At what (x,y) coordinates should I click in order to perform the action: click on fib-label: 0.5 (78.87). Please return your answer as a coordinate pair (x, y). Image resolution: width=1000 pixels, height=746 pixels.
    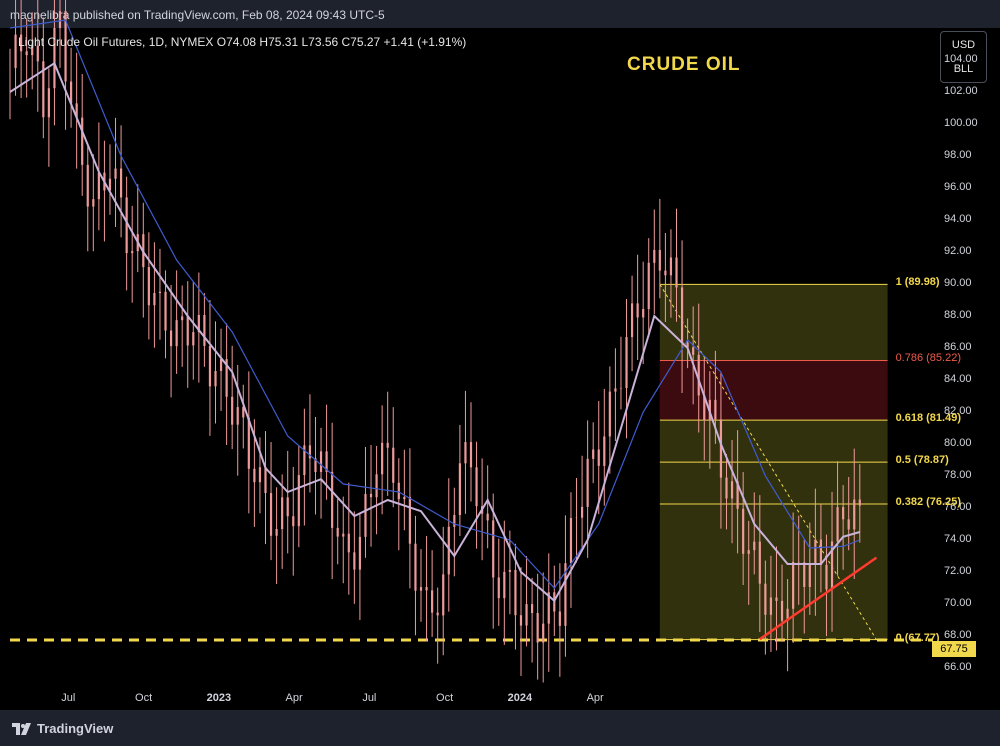
    Looking at the image, I should click on (922, 460).